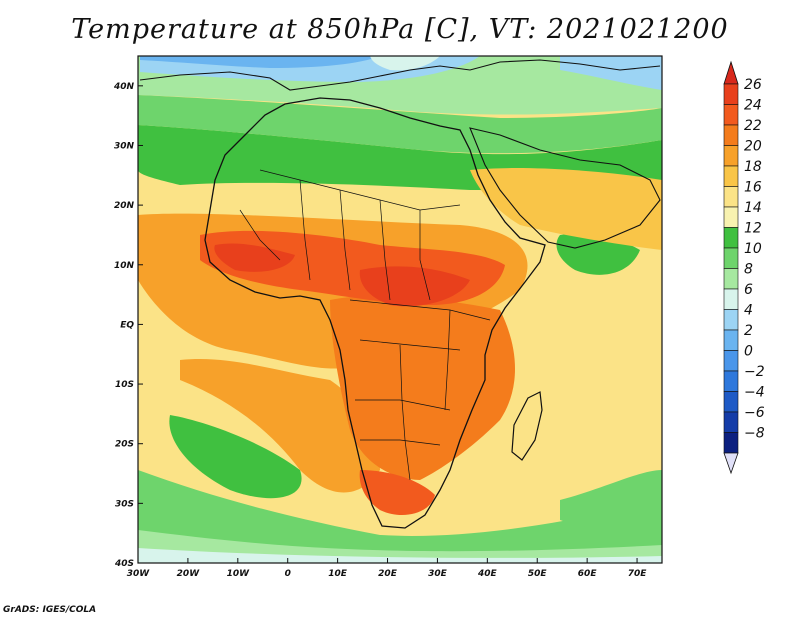  I want to click on y-tick-label: EQ, so click(127, 325).